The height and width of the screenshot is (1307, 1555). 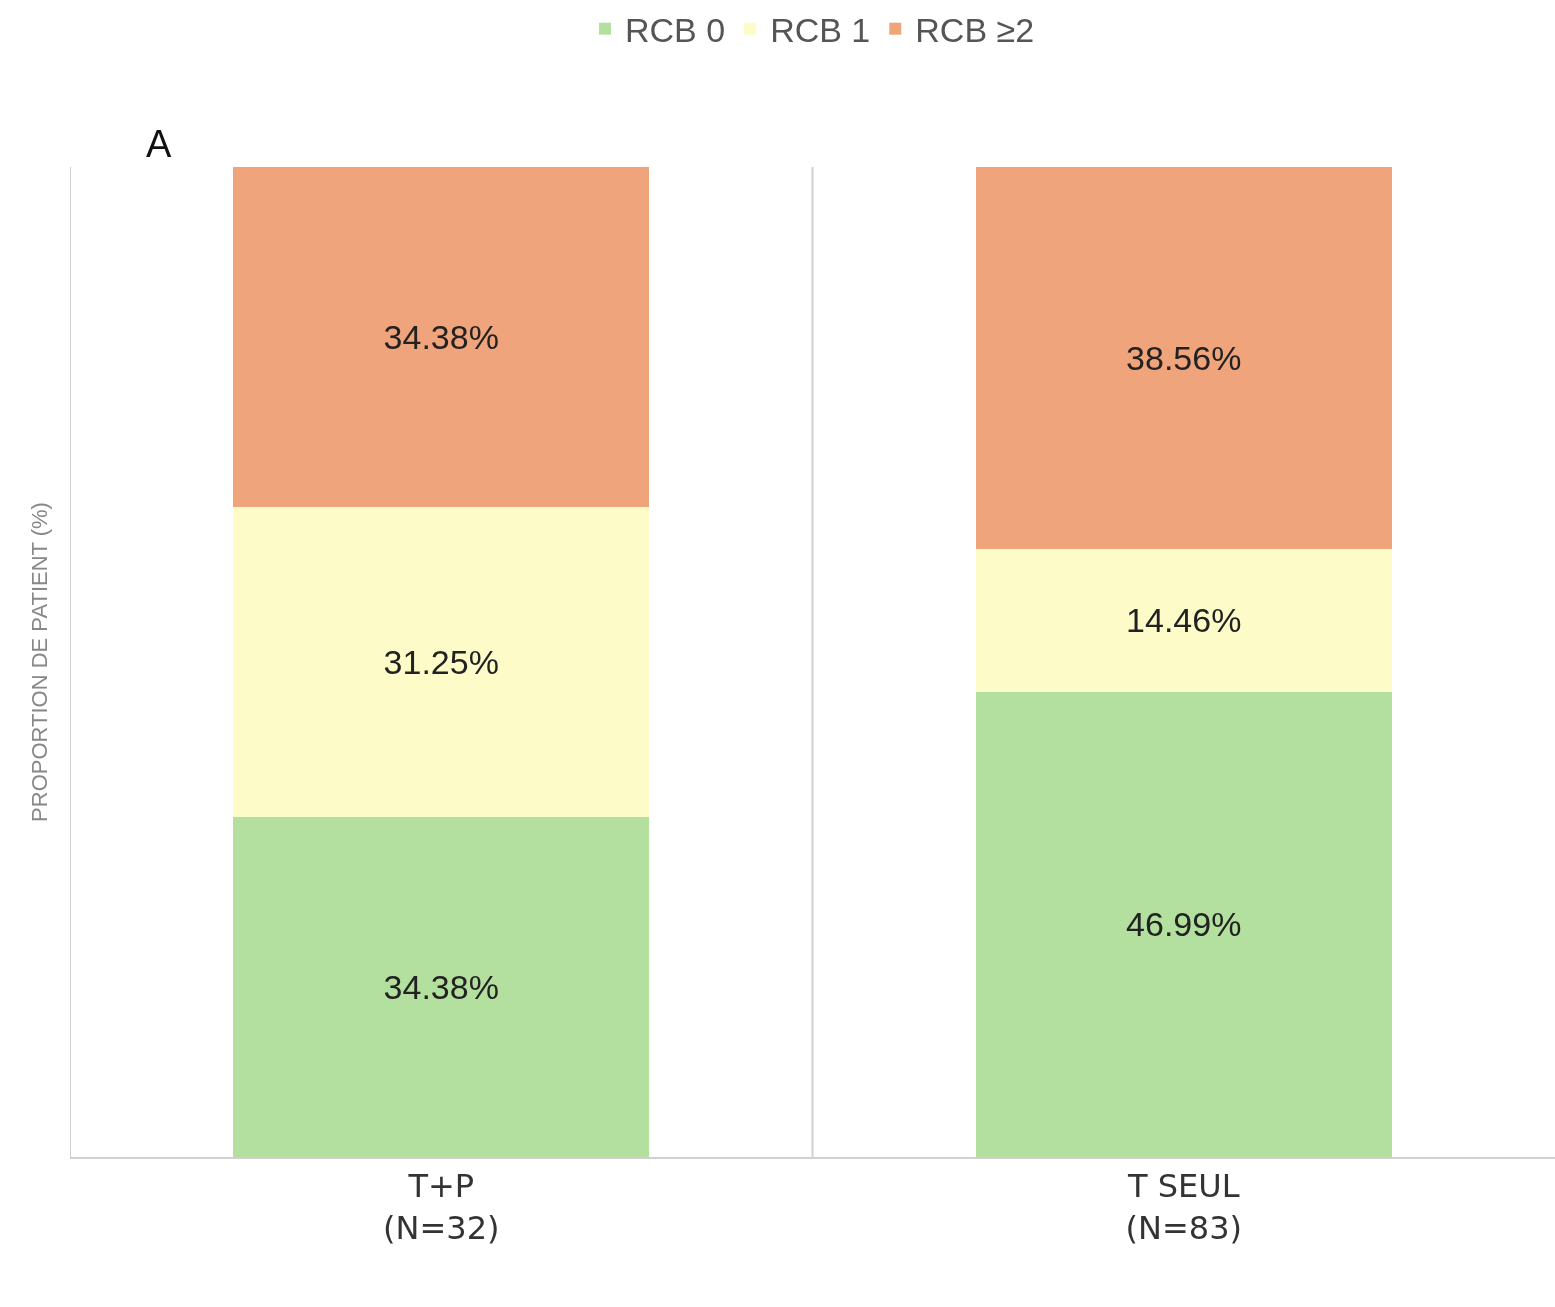 What do you see at coordinates (441, 1207) in the screenshot?
I see `x-tick-label: T+P (N=32)` at bounding box center [441, 1207].